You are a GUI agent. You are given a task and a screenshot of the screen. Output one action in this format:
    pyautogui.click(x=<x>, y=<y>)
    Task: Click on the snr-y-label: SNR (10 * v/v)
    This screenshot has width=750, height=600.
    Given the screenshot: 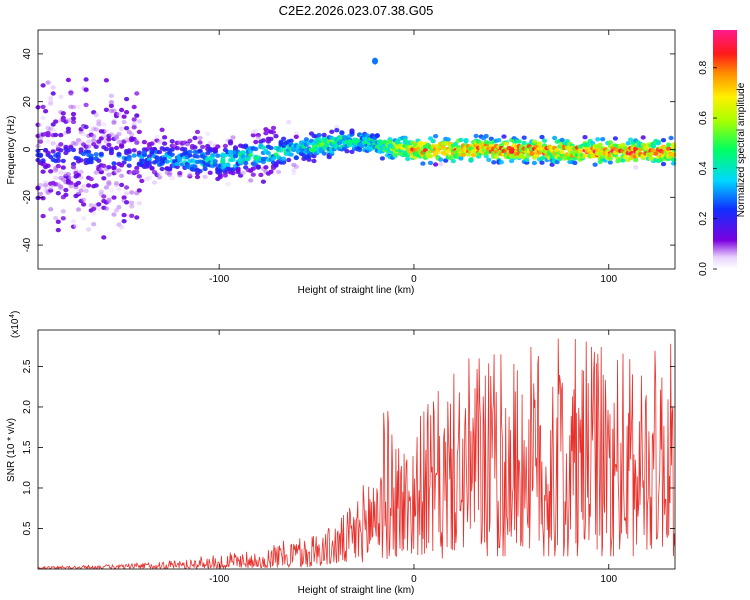 What is the action you would take?
    pyautogui.click(x=11, y=450)
    